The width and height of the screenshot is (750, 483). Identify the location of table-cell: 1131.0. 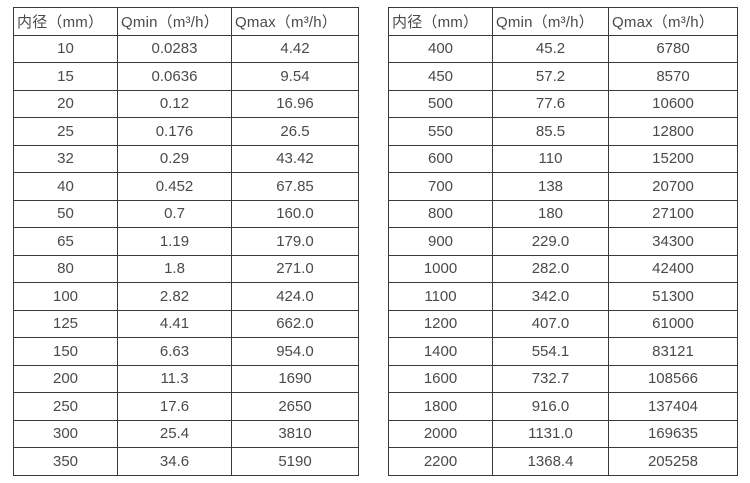
(550, 433).